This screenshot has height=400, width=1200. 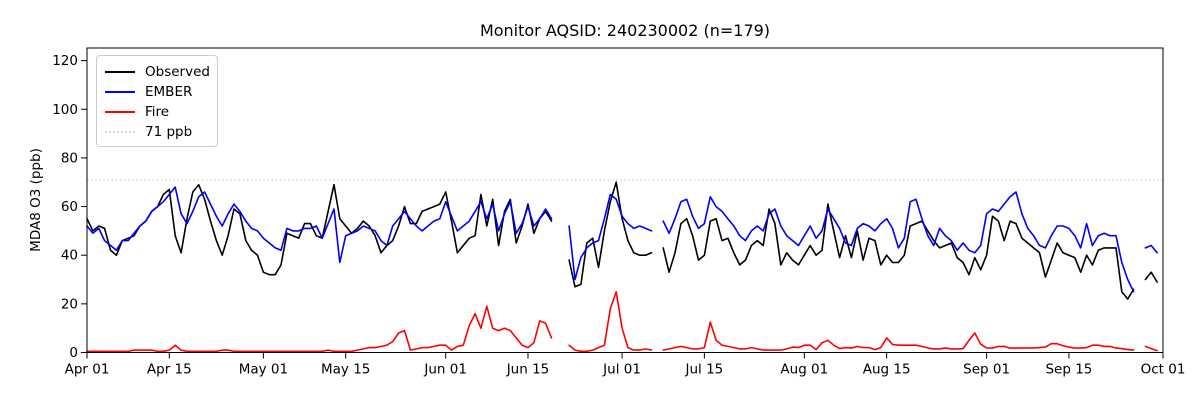 I want to click on legend: Observed EMBER Fire 71 ppb, so click(x=157, y=101).